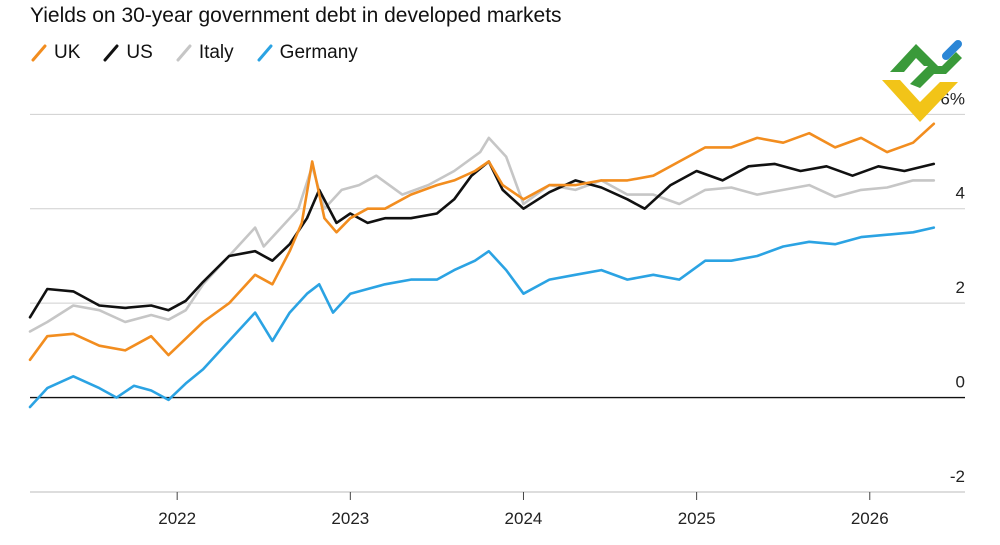 The image size is (1000, 545). I want to click on legend-item-germany: Germany, so click(307, 53).